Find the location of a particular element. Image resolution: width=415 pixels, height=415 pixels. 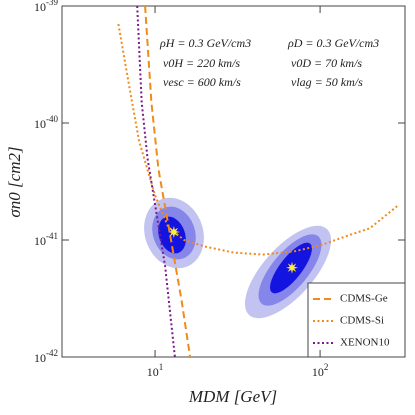

y-tick-label: 10-42 is located at coordinates (46, 356).